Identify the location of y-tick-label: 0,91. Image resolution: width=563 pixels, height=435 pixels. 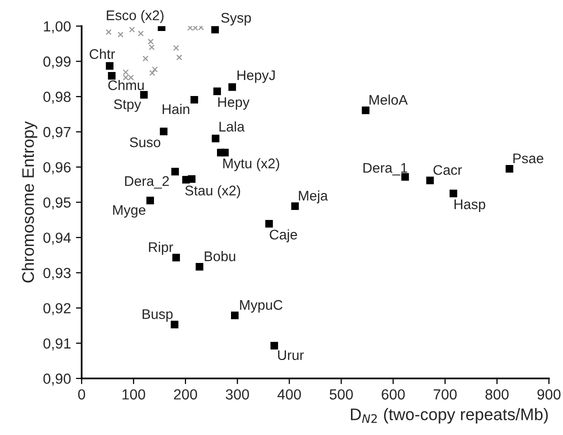
(57, 344).